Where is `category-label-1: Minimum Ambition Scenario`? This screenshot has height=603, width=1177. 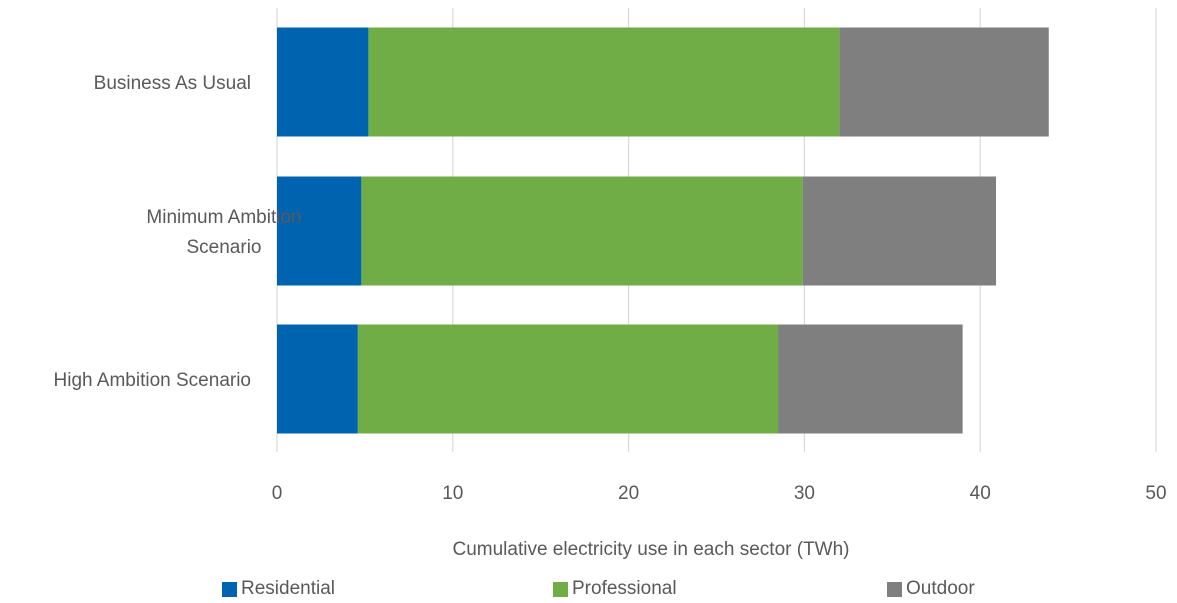
category-label-1: Minimum Ambition Scenario is located at coordinates (223, 232).